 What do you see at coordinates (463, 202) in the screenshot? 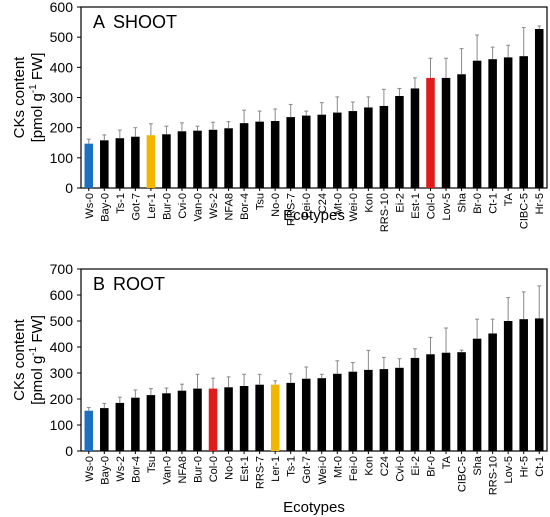
I see `x-tick-label: Sha` at bounding box center [463, 202].